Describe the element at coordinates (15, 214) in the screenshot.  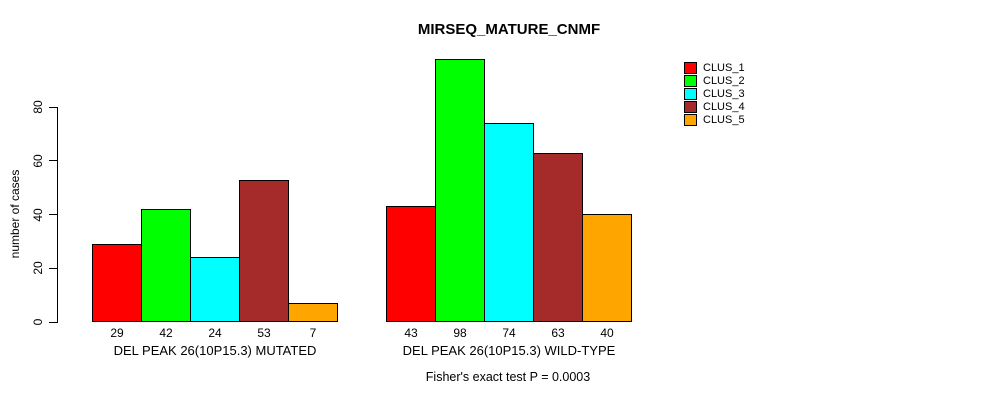
I see `y-axis-label: number of cases` at that location.